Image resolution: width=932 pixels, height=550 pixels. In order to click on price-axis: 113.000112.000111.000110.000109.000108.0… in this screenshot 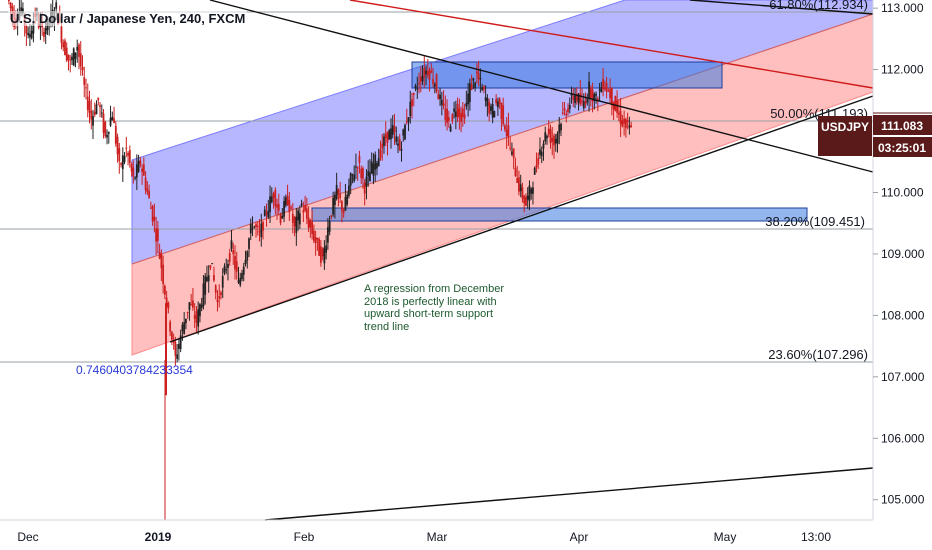, I will do `click(899, 254)`.